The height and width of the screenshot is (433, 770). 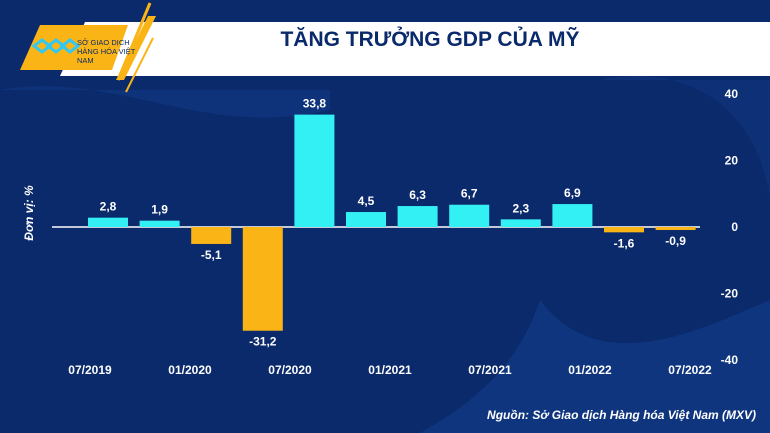 What do you see at coordinates (730, 294) in the screenshot?
I see `y-tick-label: -20` at bounding box center [730, 294].